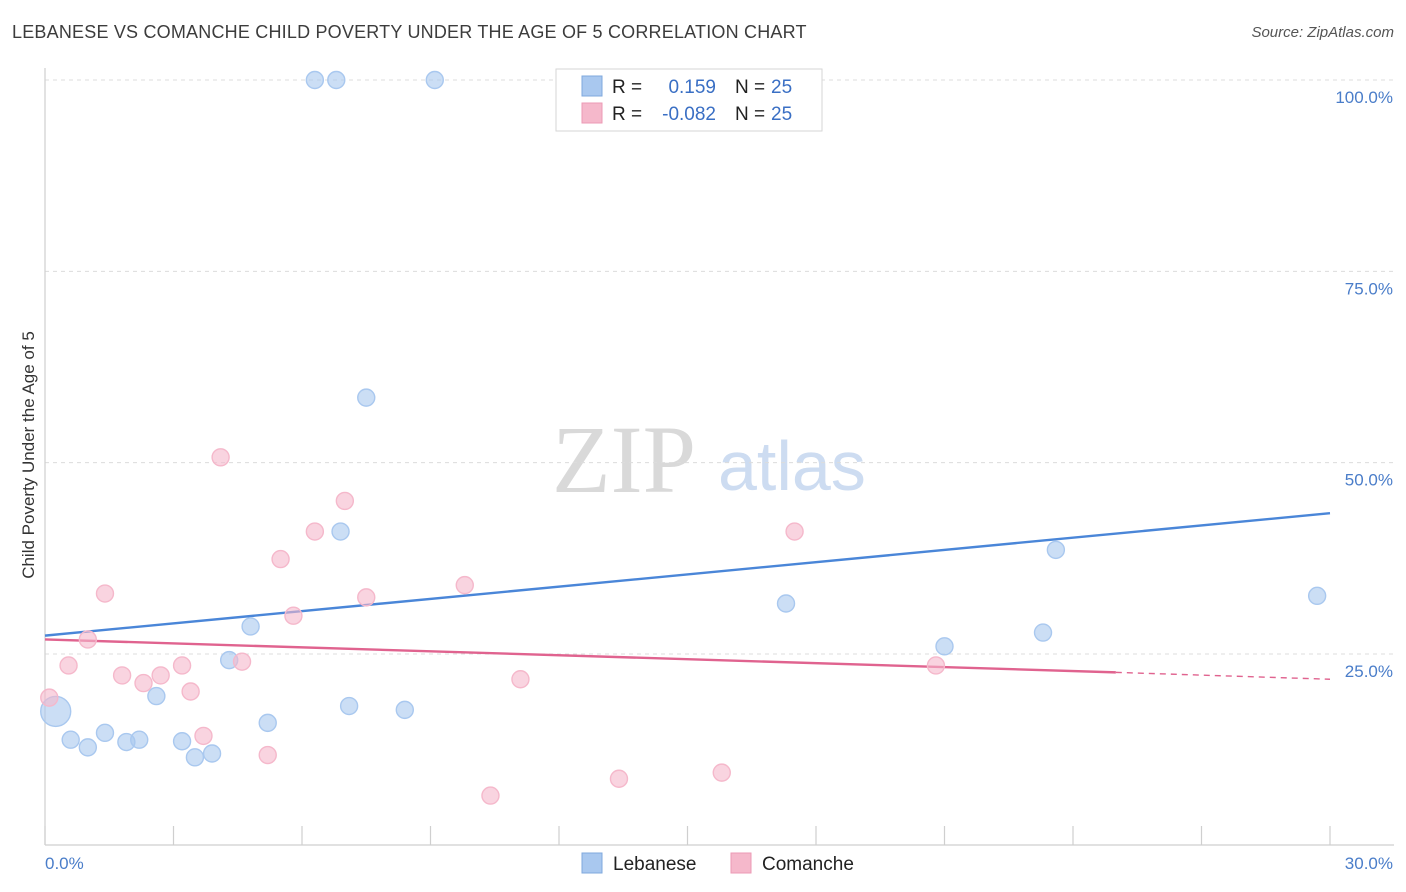 This screenshot has width=1406, height=892. What do you see at coordinates (689, 114) in the screenshot?
I see `legend-r-value-2: -0.082` at bounding box center [689, 114].